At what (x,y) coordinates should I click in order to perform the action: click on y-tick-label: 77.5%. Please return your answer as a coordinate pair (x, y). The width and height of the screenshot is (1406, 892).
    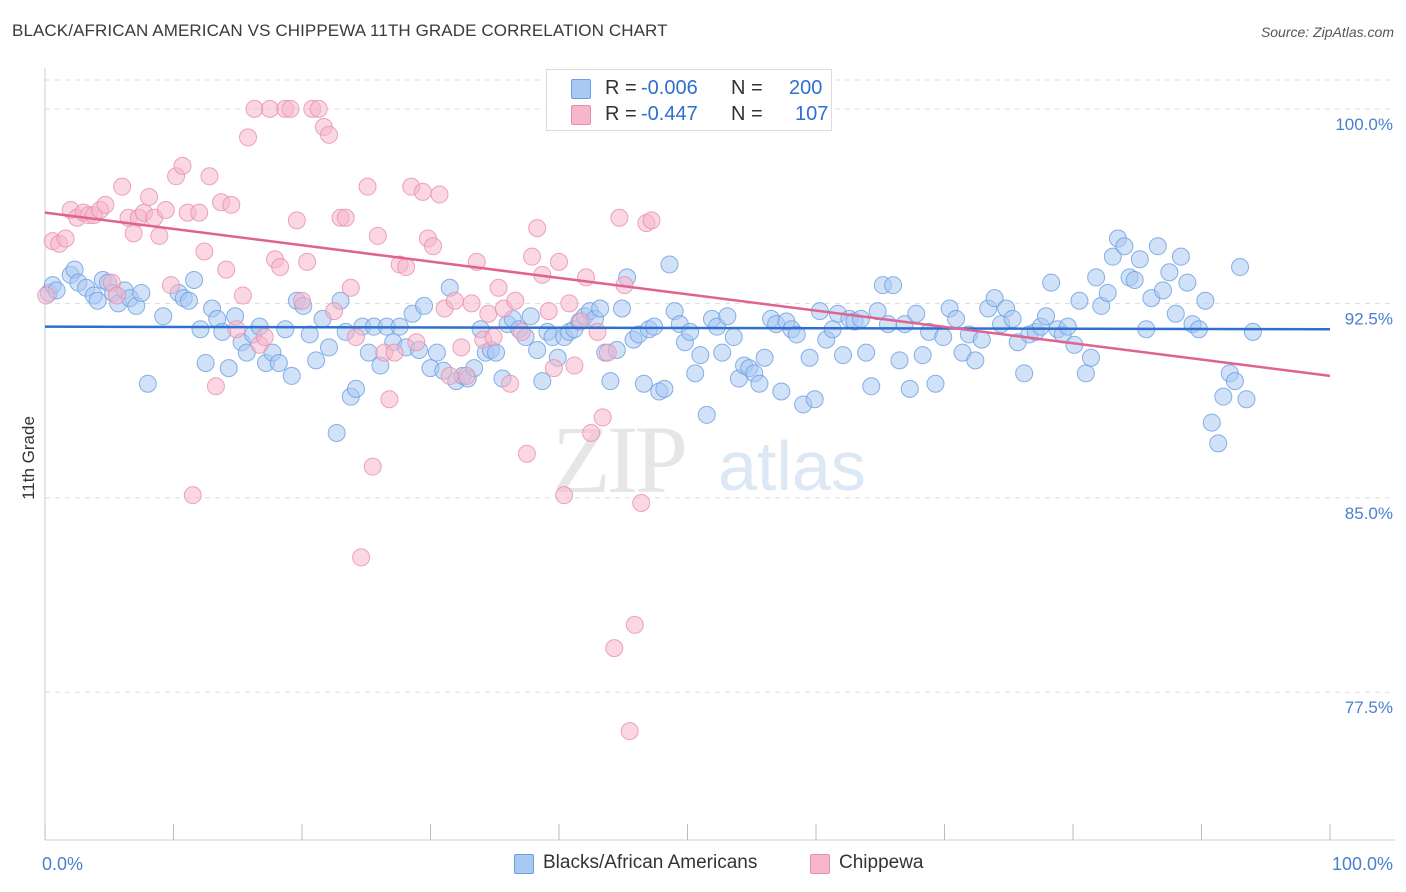
    Looking at the image, I should click on (1369, 707).